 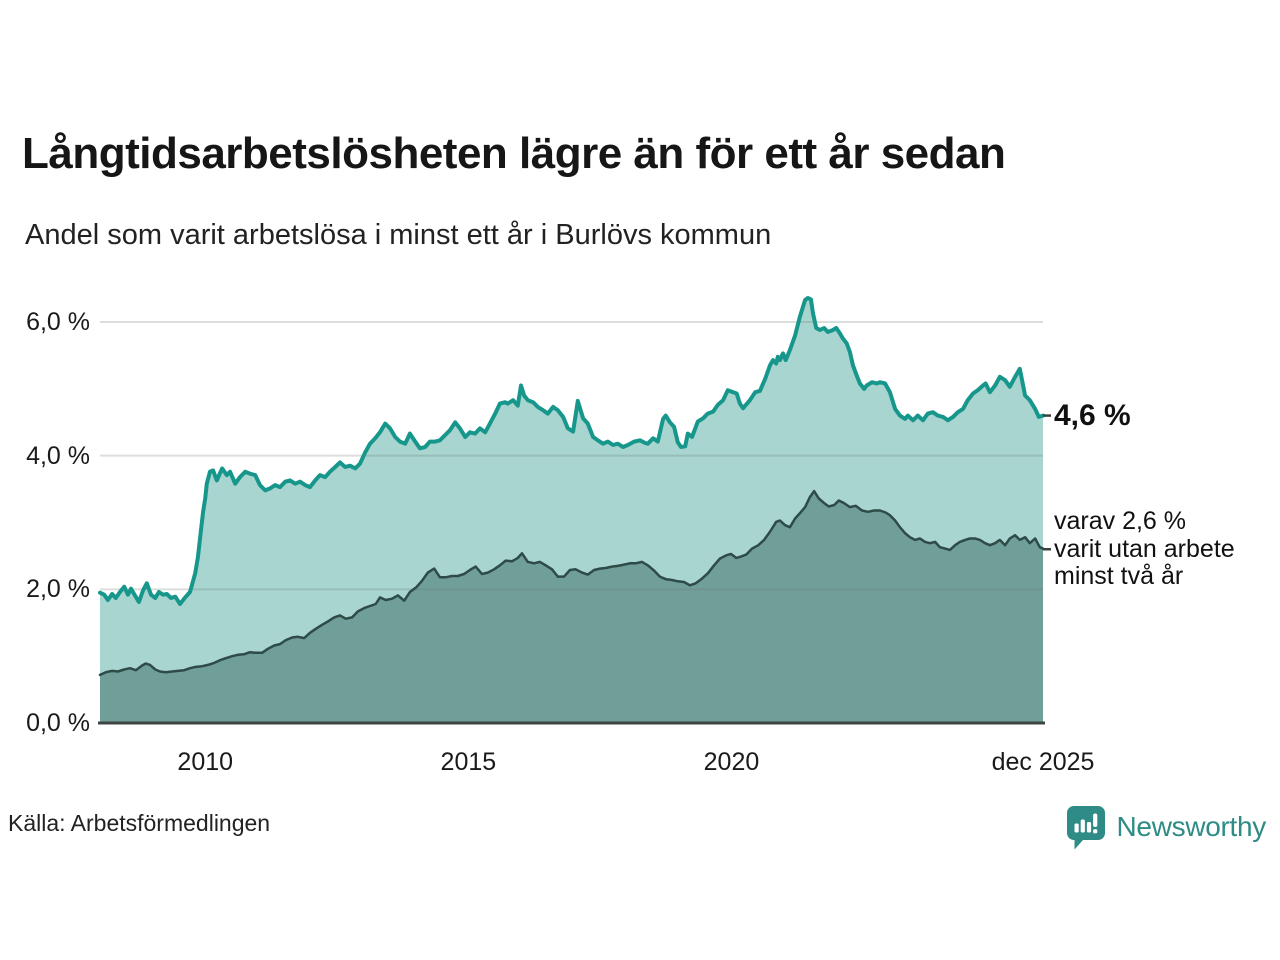 I want to click on line-two-year-unemployed, so click(x=571, y=583).